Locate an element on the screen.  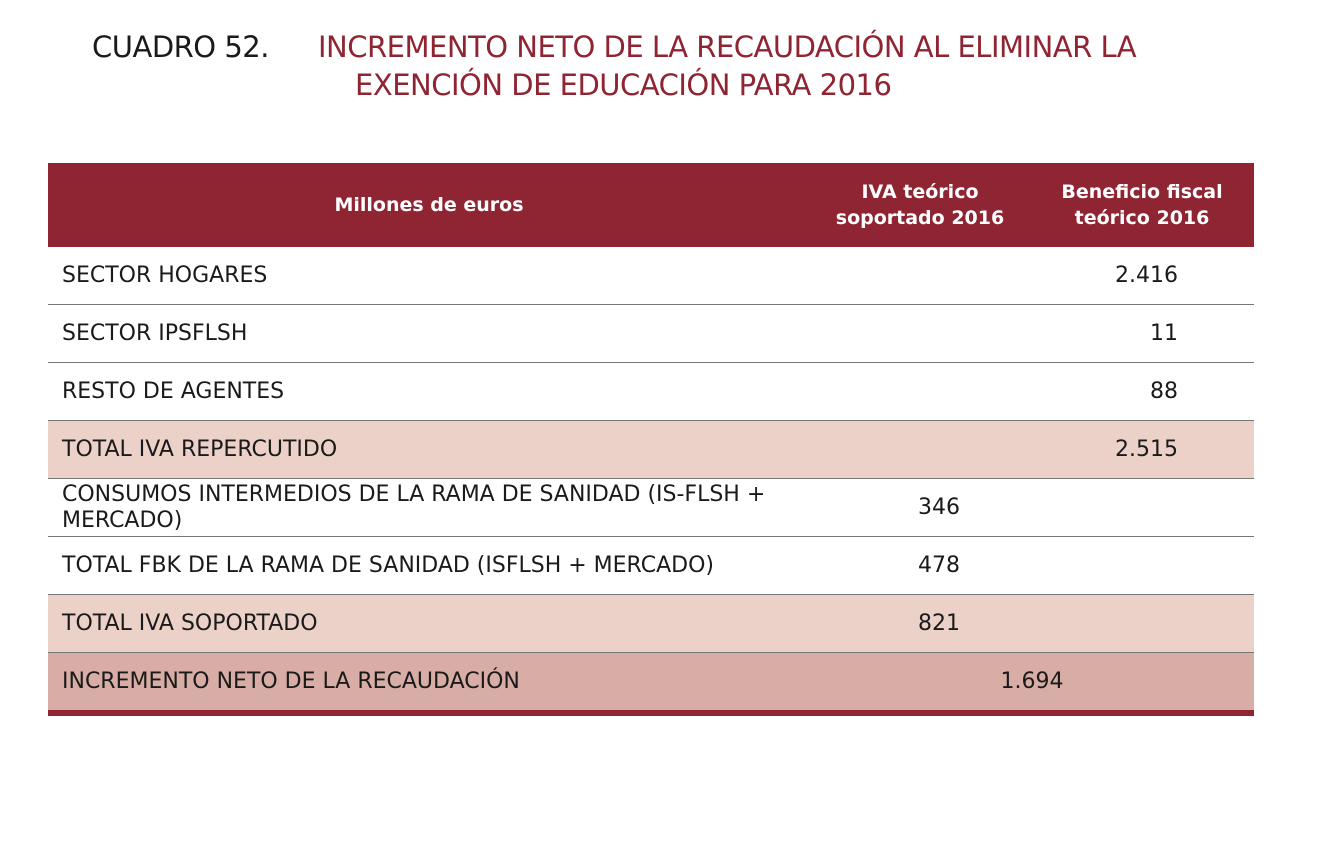
net-increment-row: INCREMENTO NETO DE LA RECAUDACIÓN 1.694 is located at coordinates (651, 684).